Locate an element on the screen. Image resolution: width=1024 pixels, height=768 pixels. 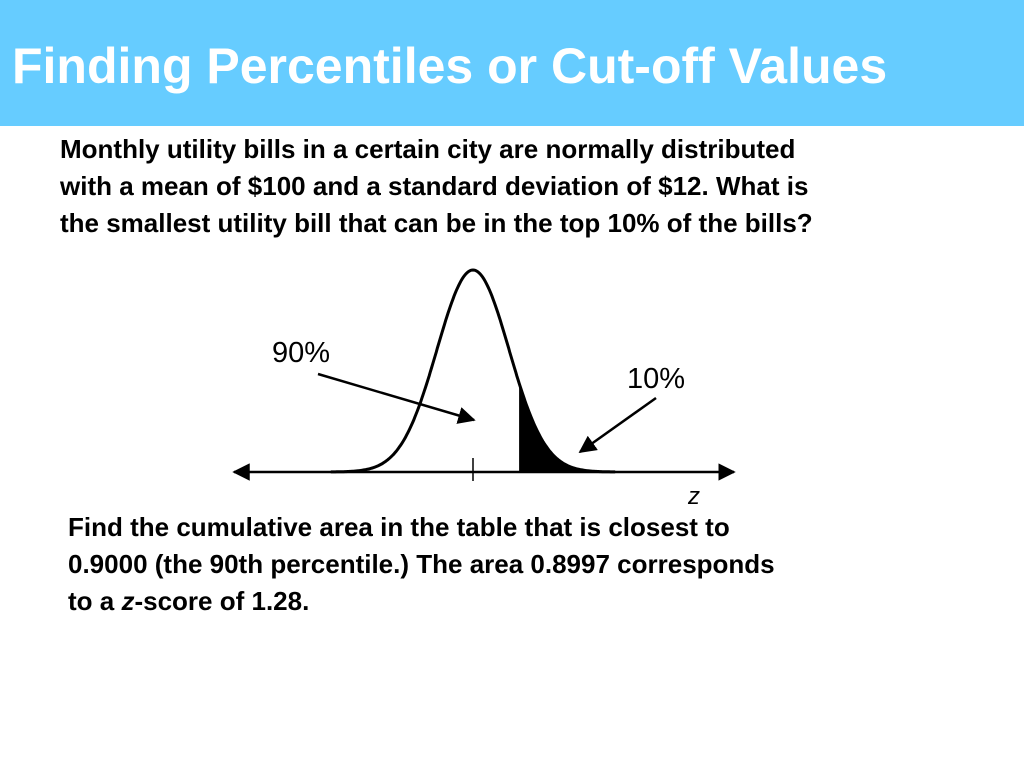
solution-line: to a z-score of 1.28. is located at coordinates (518, 601).